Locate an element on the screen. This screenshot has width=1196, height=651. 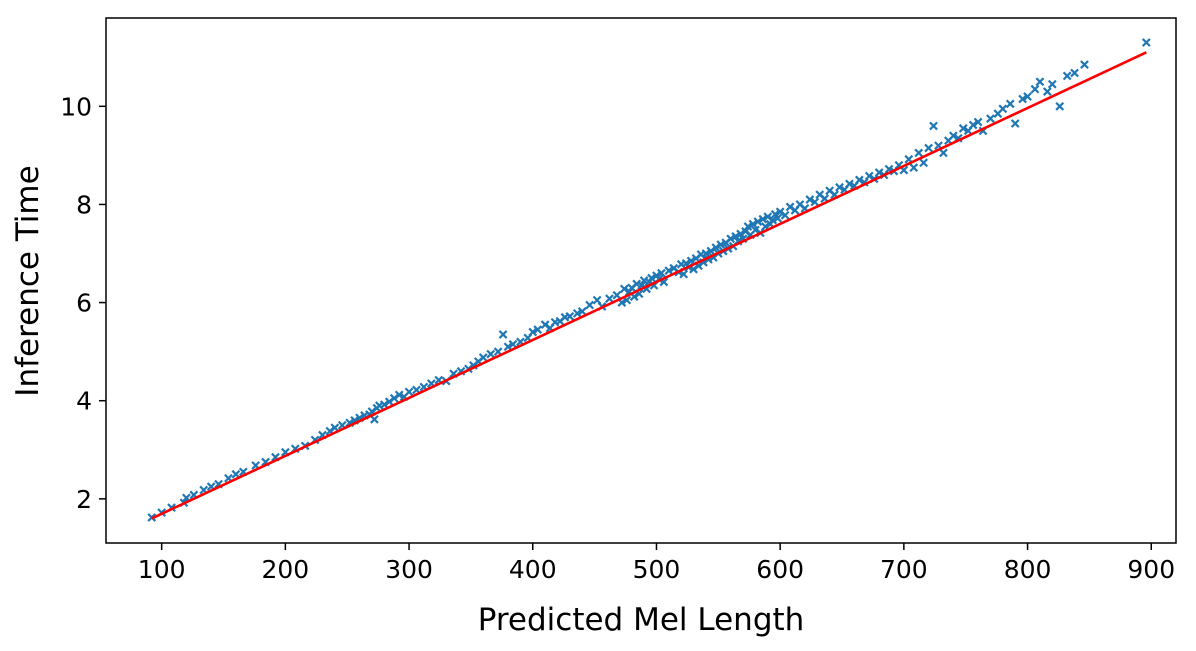
x-axis-ticks: 100 200 300 400 500 600 700 800 900 is located at coordinates (656, 563).